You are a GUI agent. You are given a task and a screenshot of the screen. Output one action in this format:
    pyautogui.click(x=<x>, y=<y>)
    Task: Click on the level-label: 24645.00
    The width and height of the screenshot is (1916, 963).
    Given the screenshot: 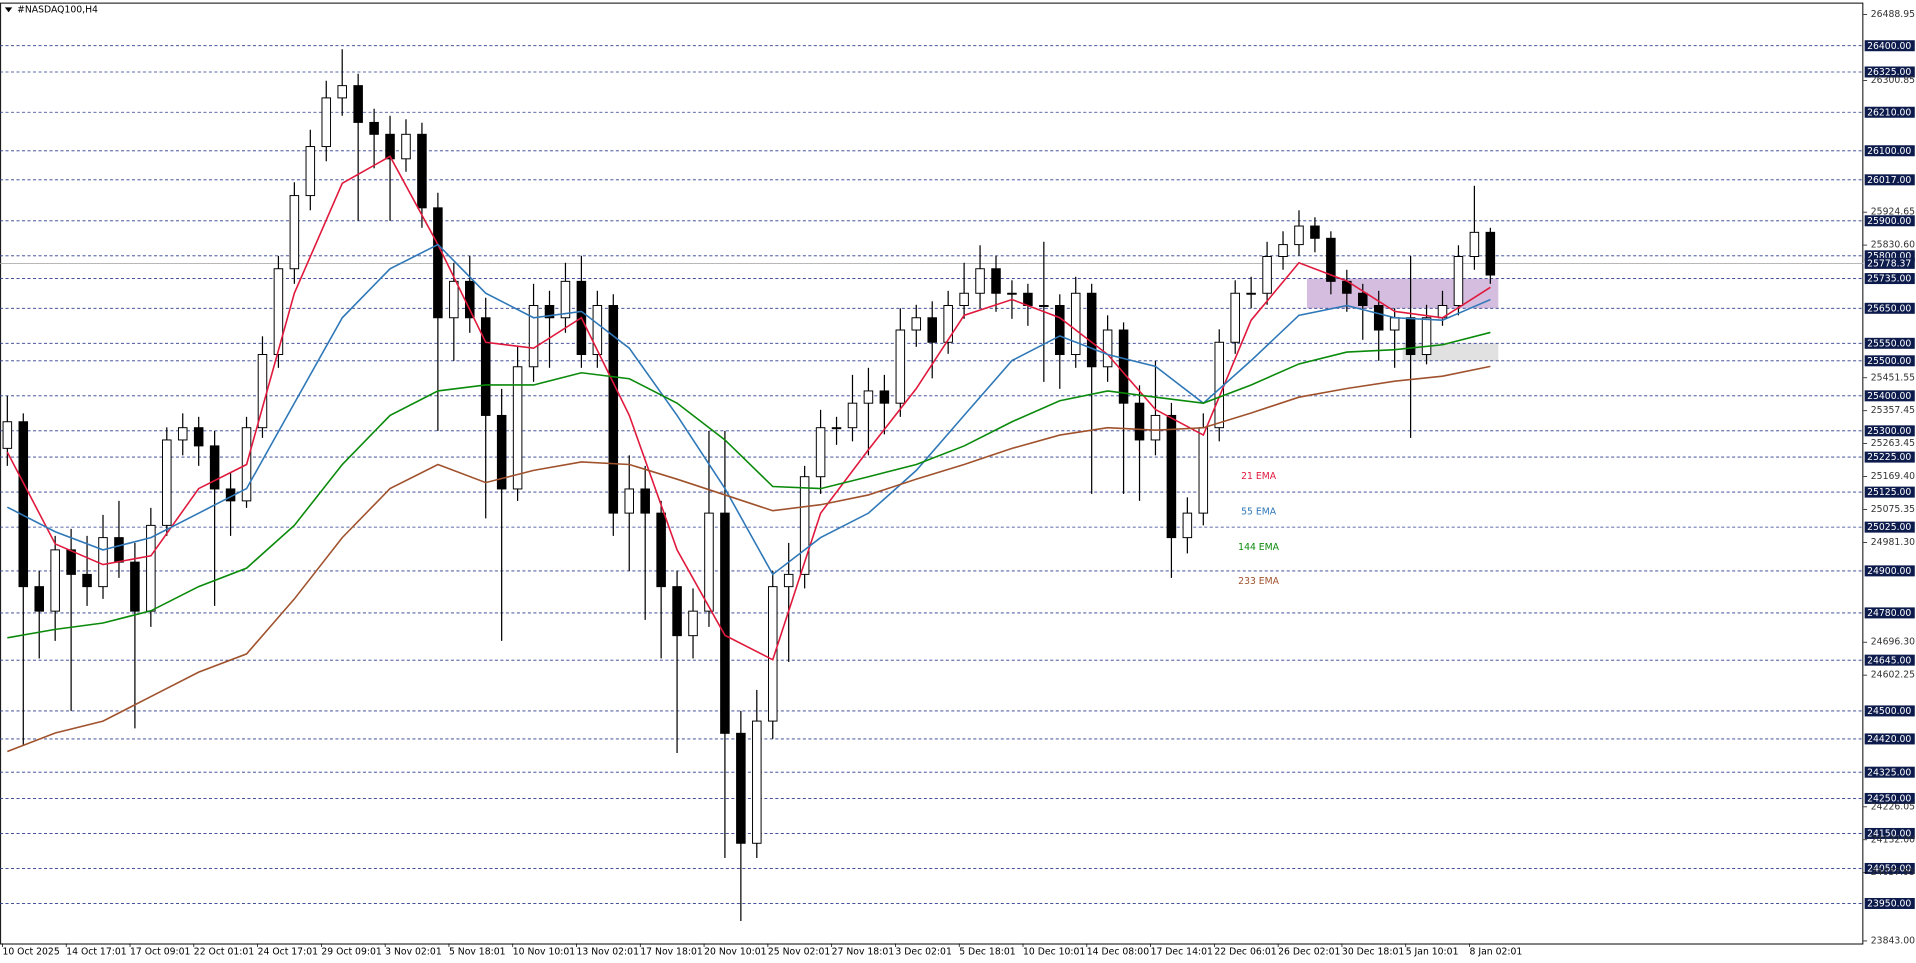 What is the action you would take?
    pyautogui.click(x=1889, y=660)
    